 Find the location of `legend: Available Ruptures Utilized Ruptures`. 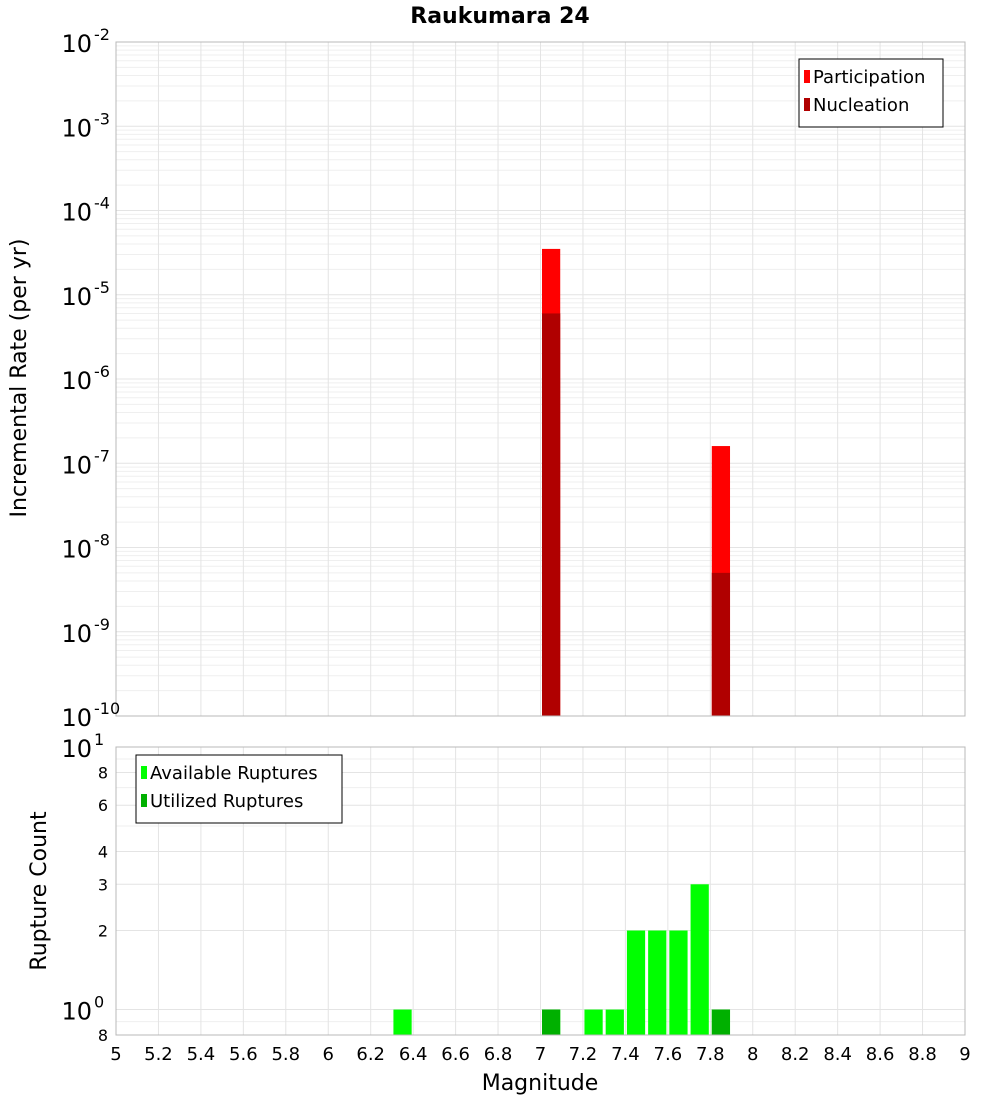

legend: Available Ruptures Utilized Ruptures is located at coordinates (239, 789).